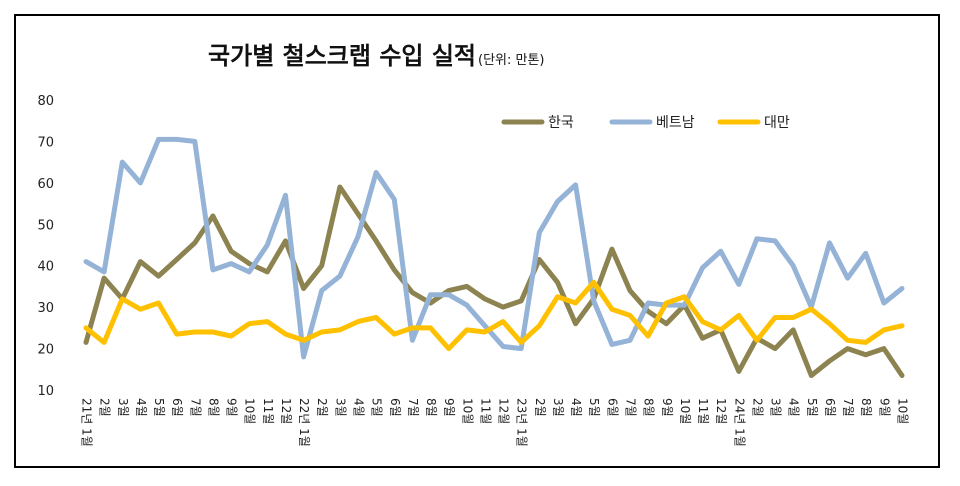  I want to click on x-tick-label: 23년 1월, so click(522, 422).